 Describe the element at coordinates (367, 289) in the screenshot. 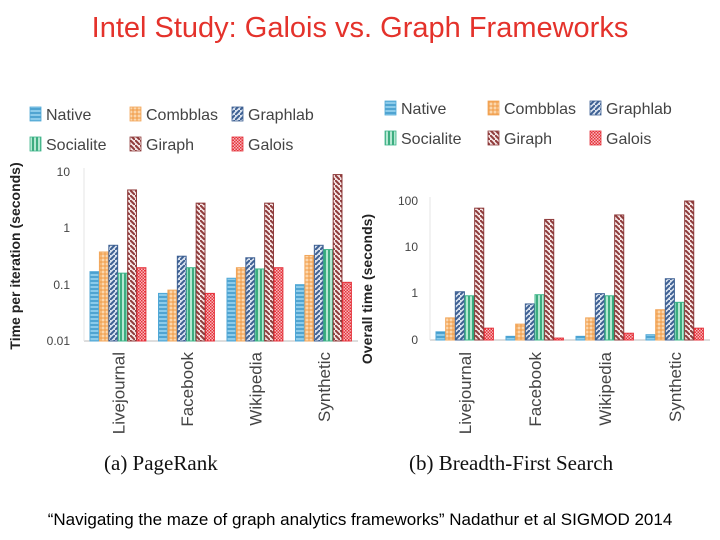

I see `chart-b-ylabel: Overall time (seconds)` at that location.